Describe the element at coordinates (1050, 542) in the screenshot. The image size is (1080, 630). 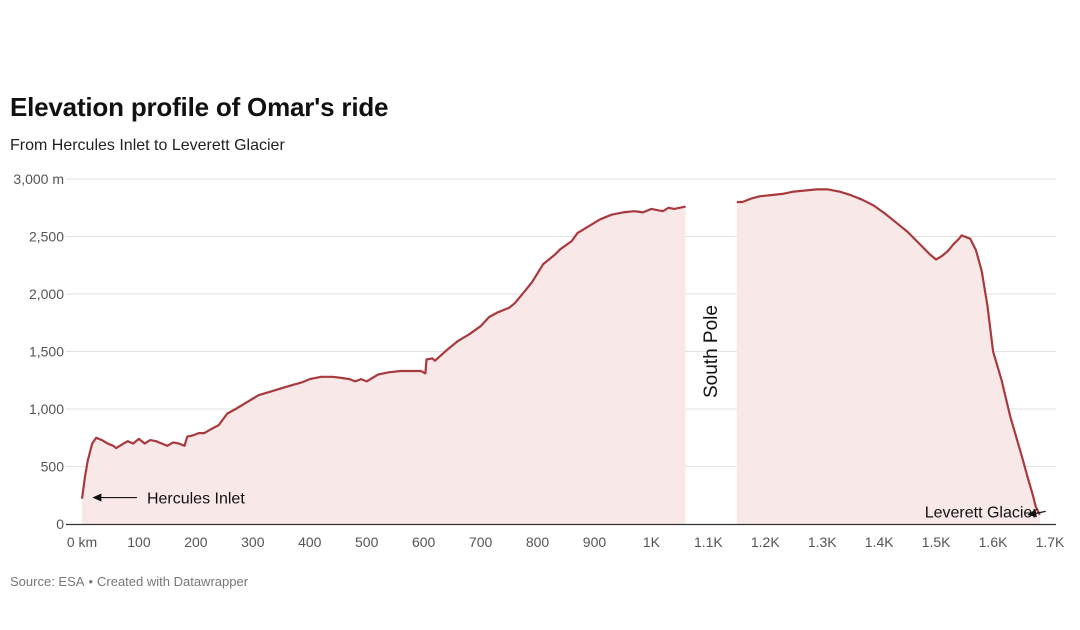
I see `x-tick-label-17: 1.7K` at that location.